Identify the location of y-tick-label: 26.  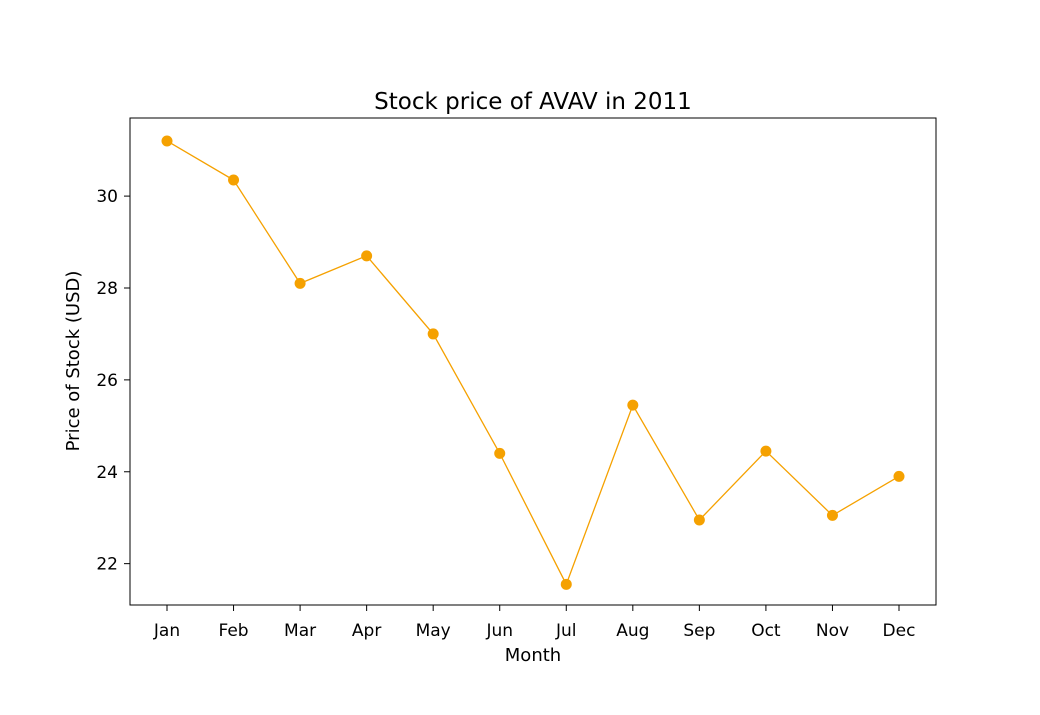
(107, 381).